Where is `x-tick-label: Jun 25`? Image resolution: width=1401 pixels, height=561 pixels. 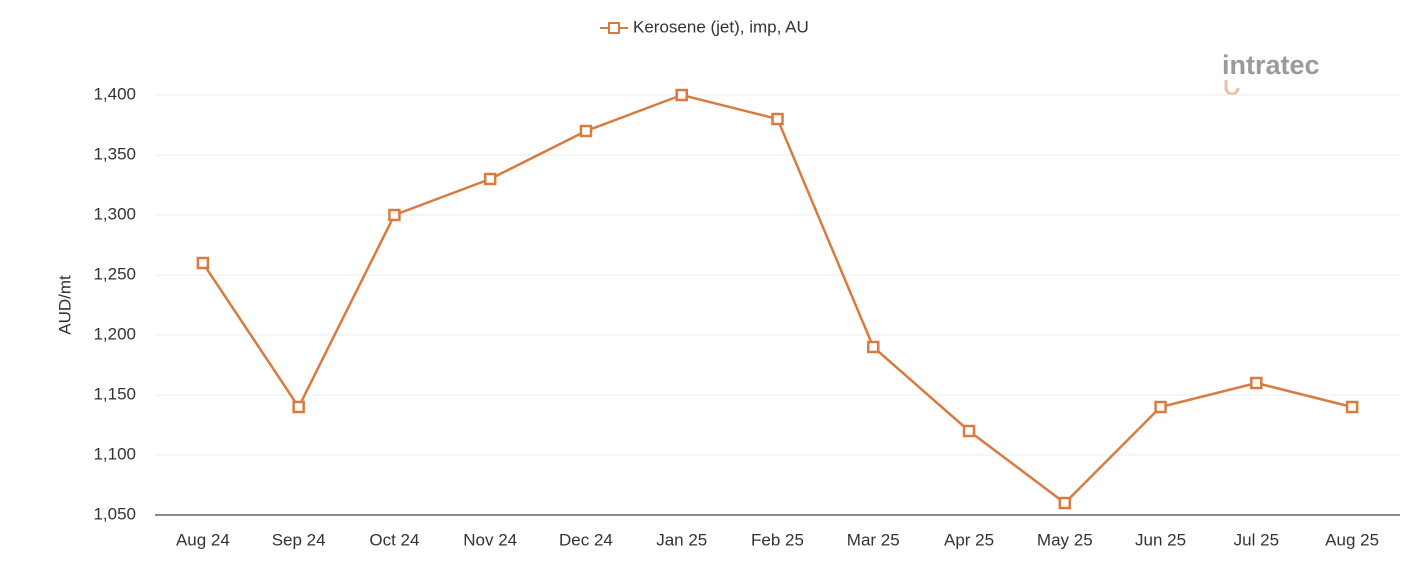
x-tick-label: Jun 25 is located at coordinates (1160, 539).